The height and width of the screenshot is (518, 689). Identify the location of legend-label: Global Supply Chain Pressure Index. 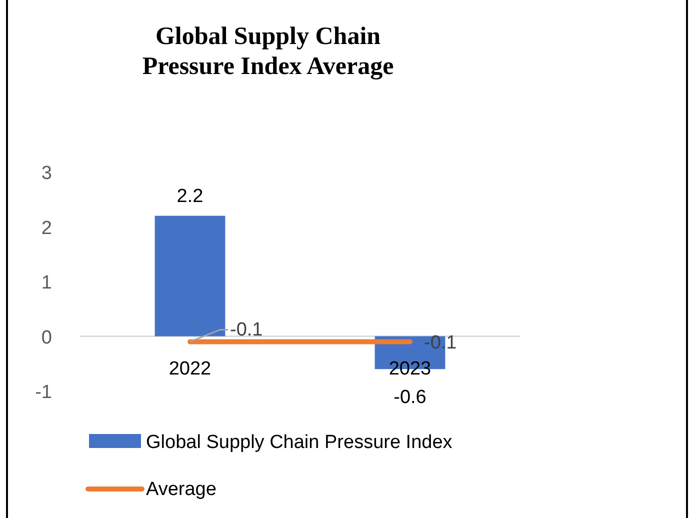
(299, 442).